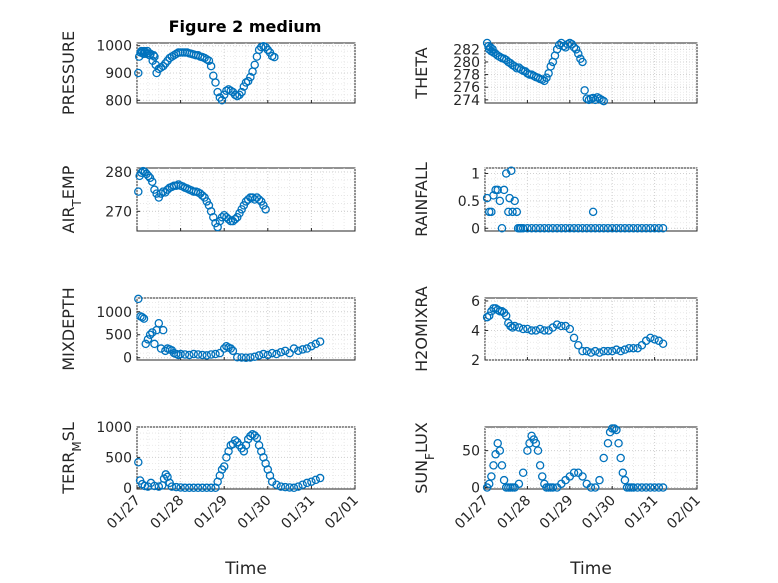 This screenshot has width=778, height=583. I want to click on subplot-rainfall: 0 0.5 1 RAINFALL, so click(555, 199).